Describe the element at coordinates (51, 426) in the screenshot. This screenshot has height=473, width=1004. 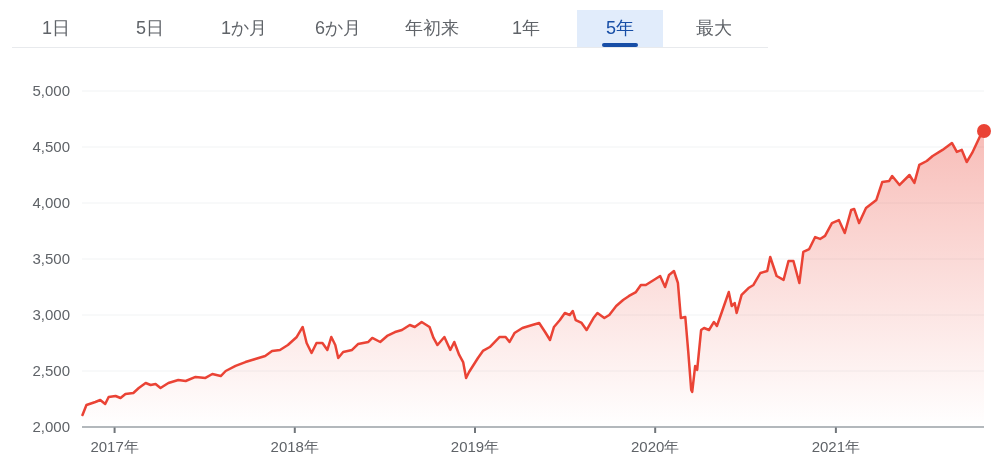
I see `y-tick-label: 2,000` at that location.